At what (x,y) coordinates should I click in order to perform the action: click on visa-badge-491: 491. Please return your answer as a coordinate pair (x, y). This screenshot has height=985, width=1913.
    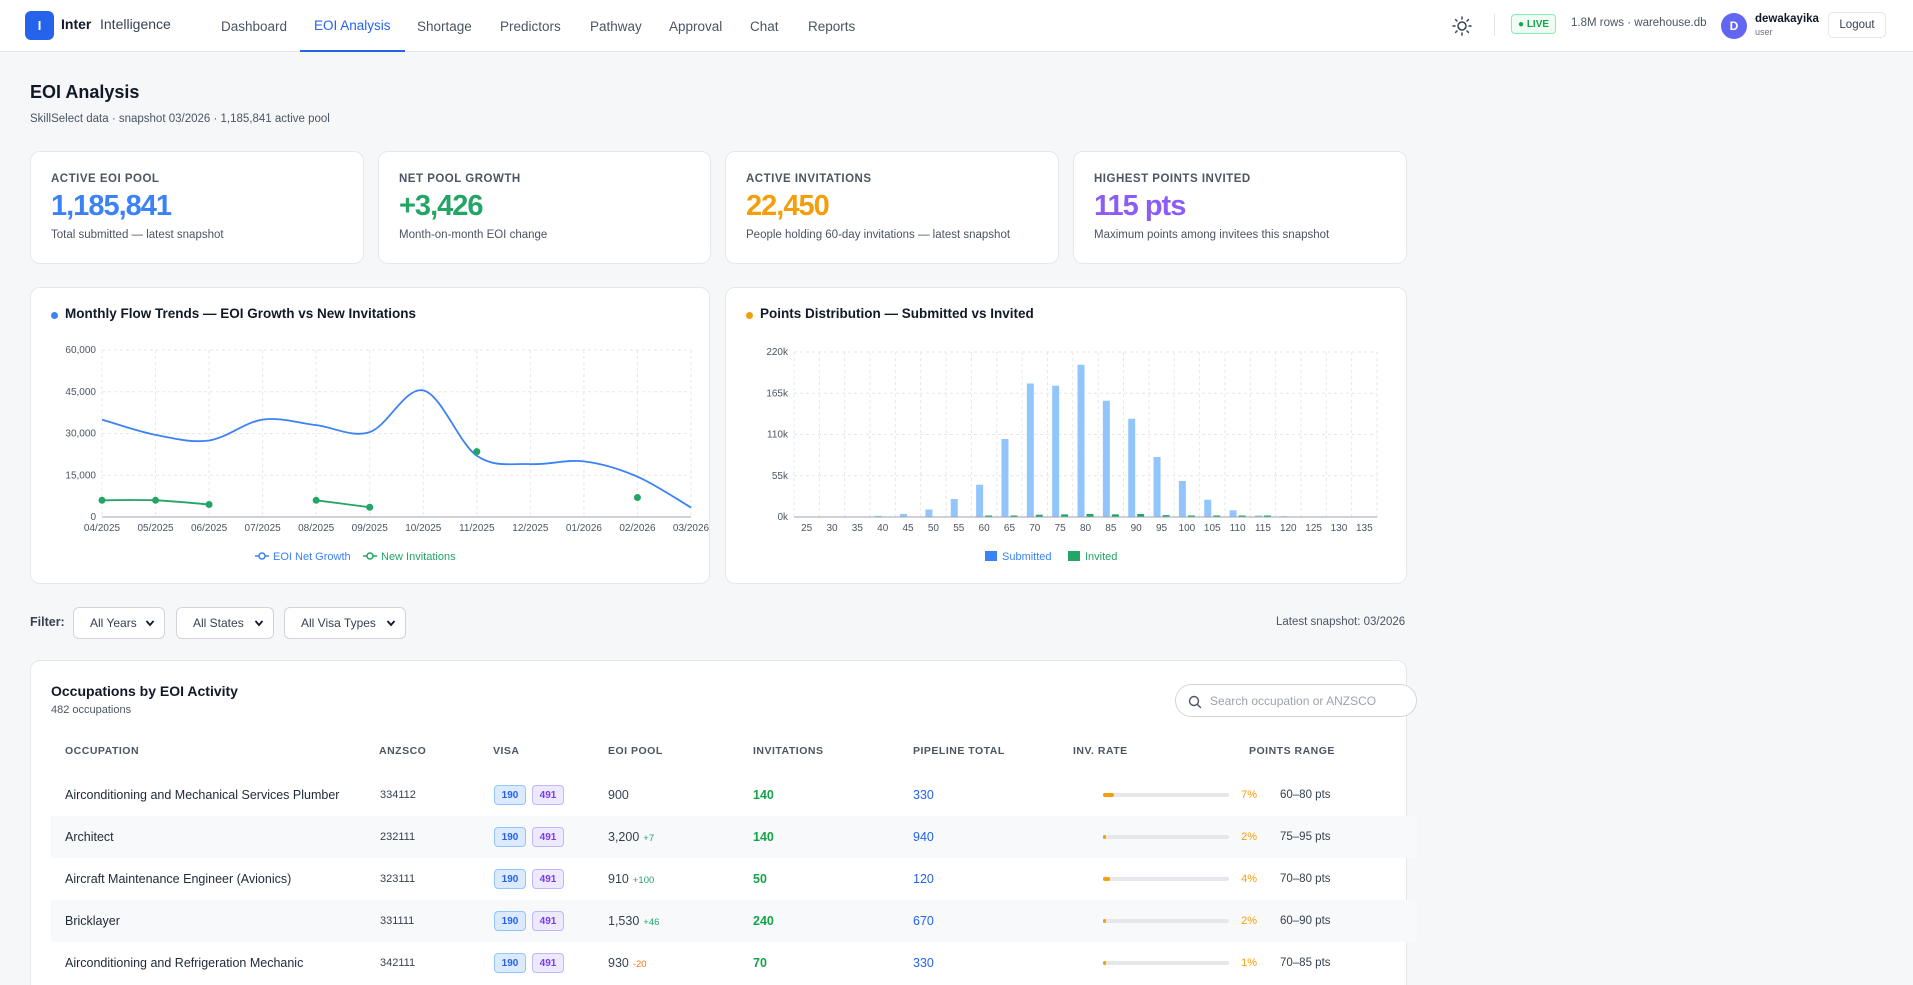
    Looking at the image, I should click on (548, 921).